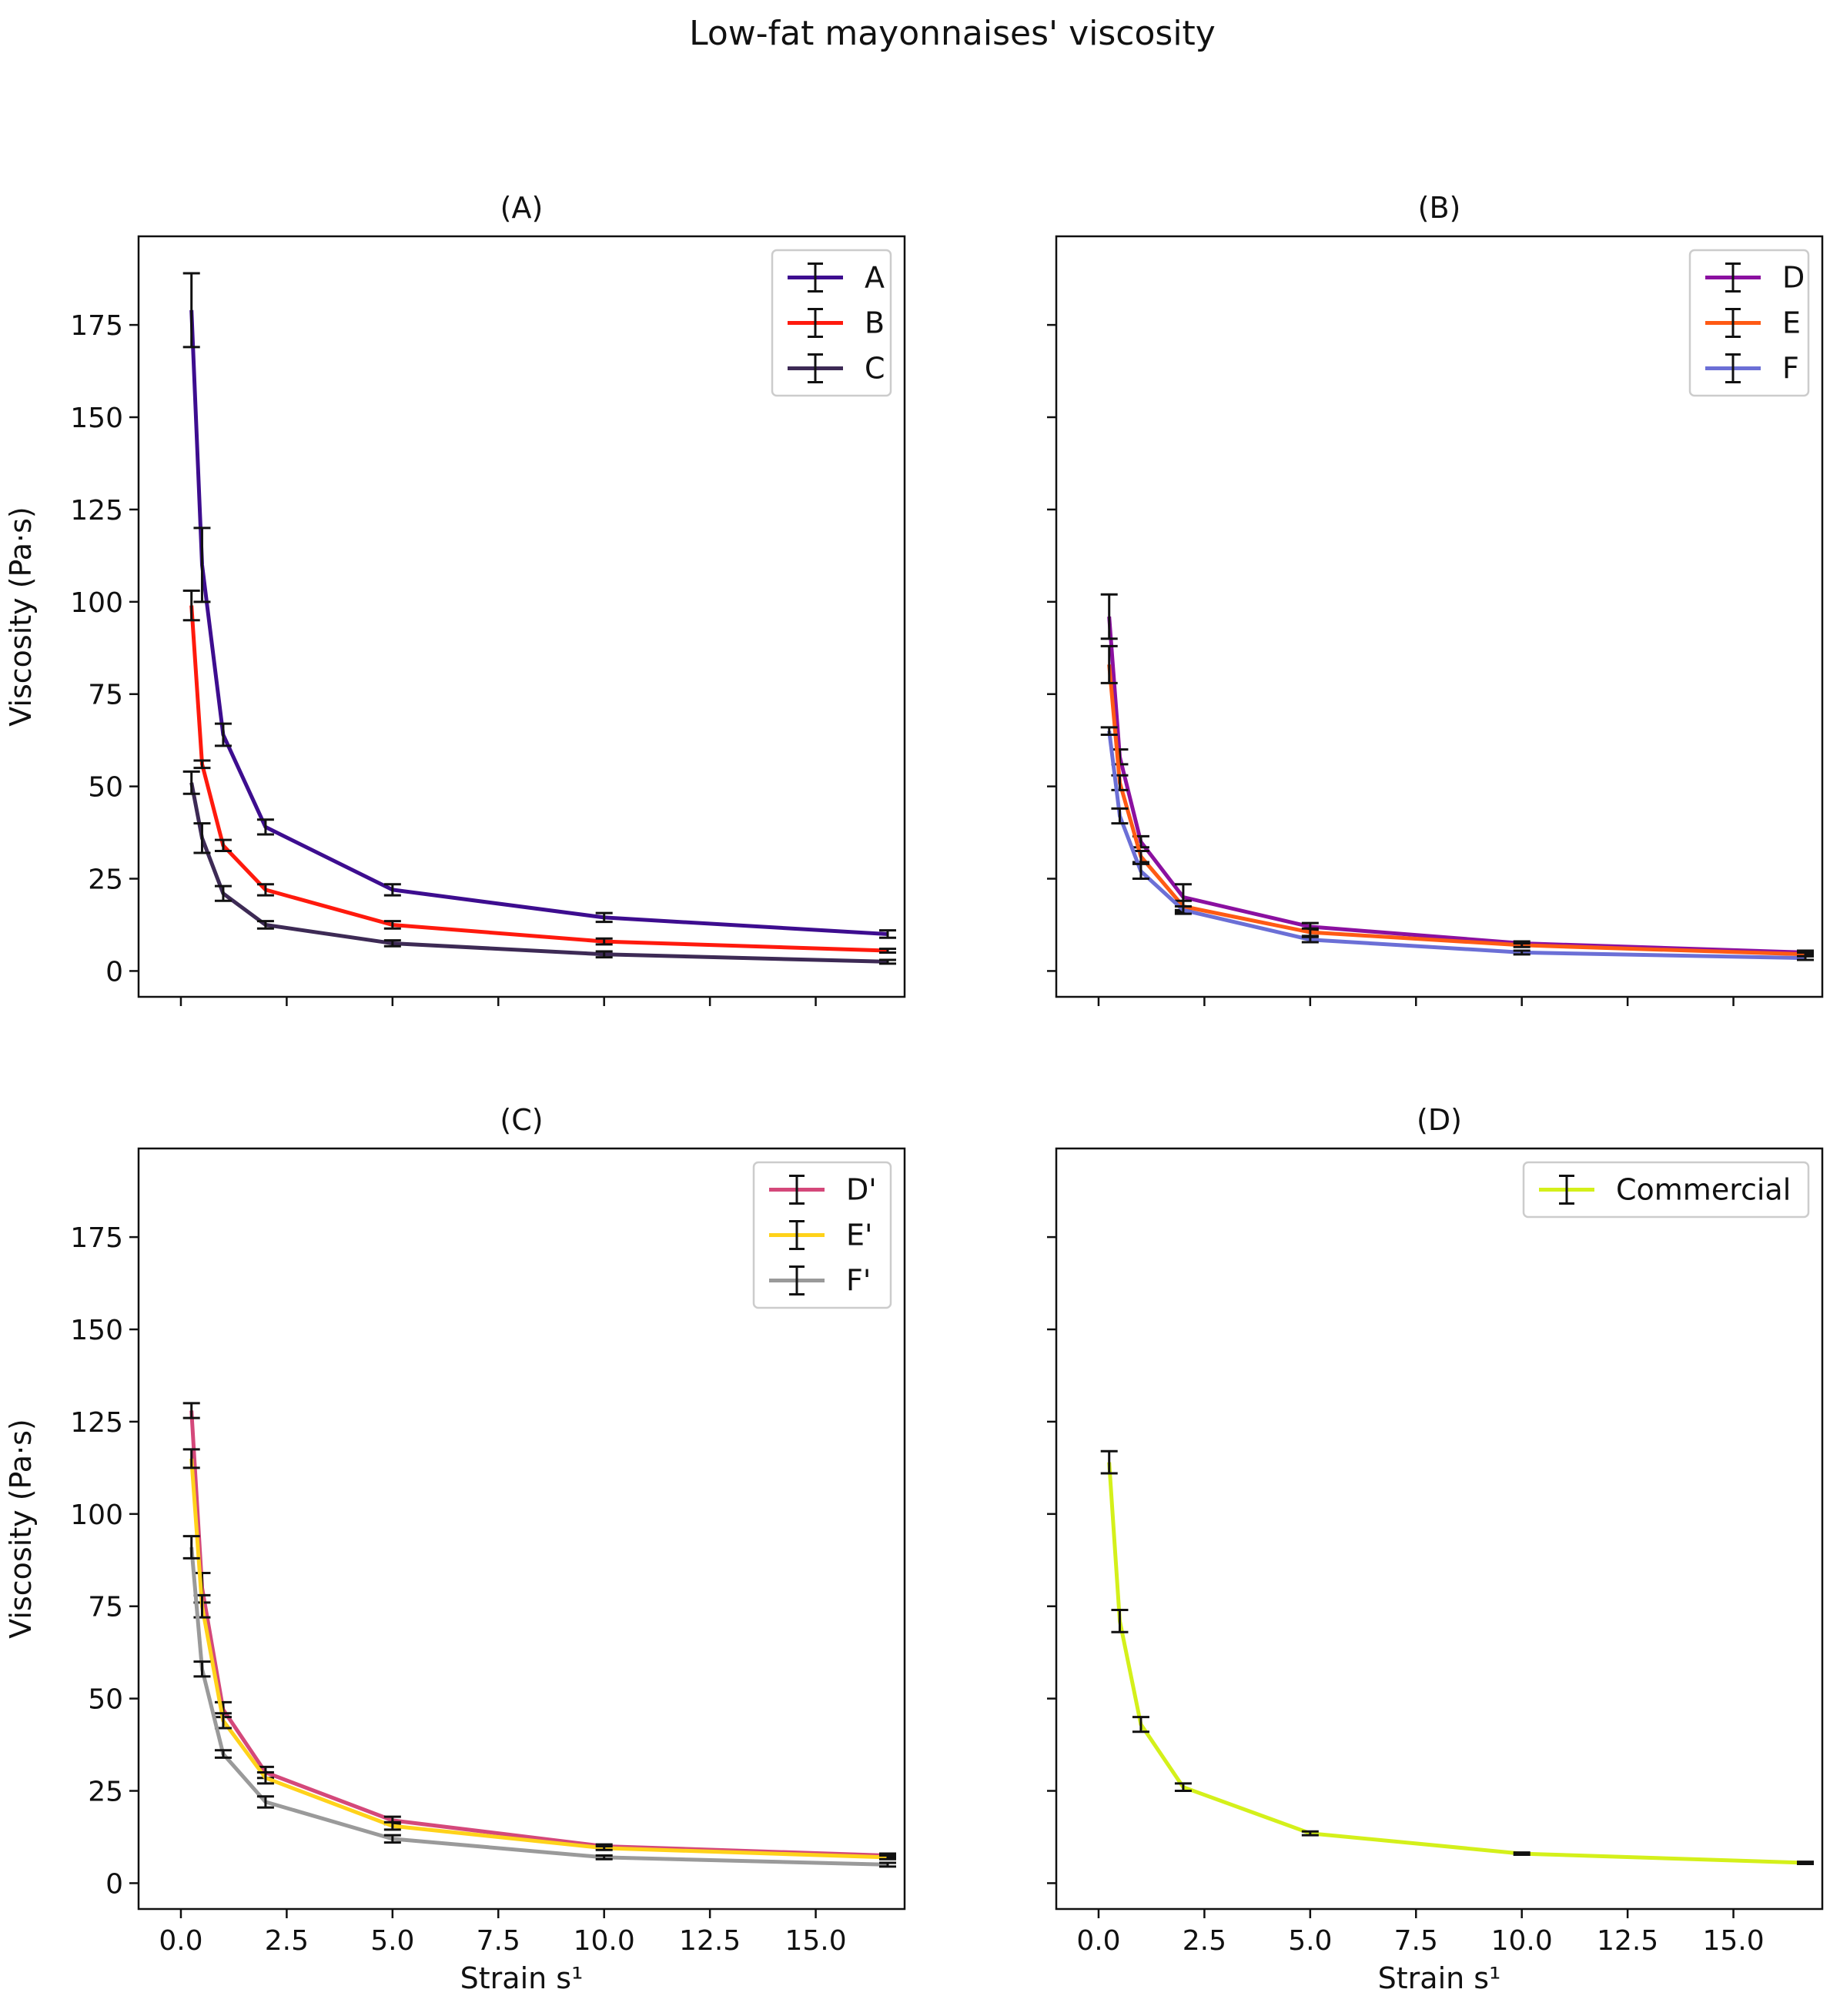  I want to click on panel-d-legend-commercial-label: Commercial, so click(1703, 1190).